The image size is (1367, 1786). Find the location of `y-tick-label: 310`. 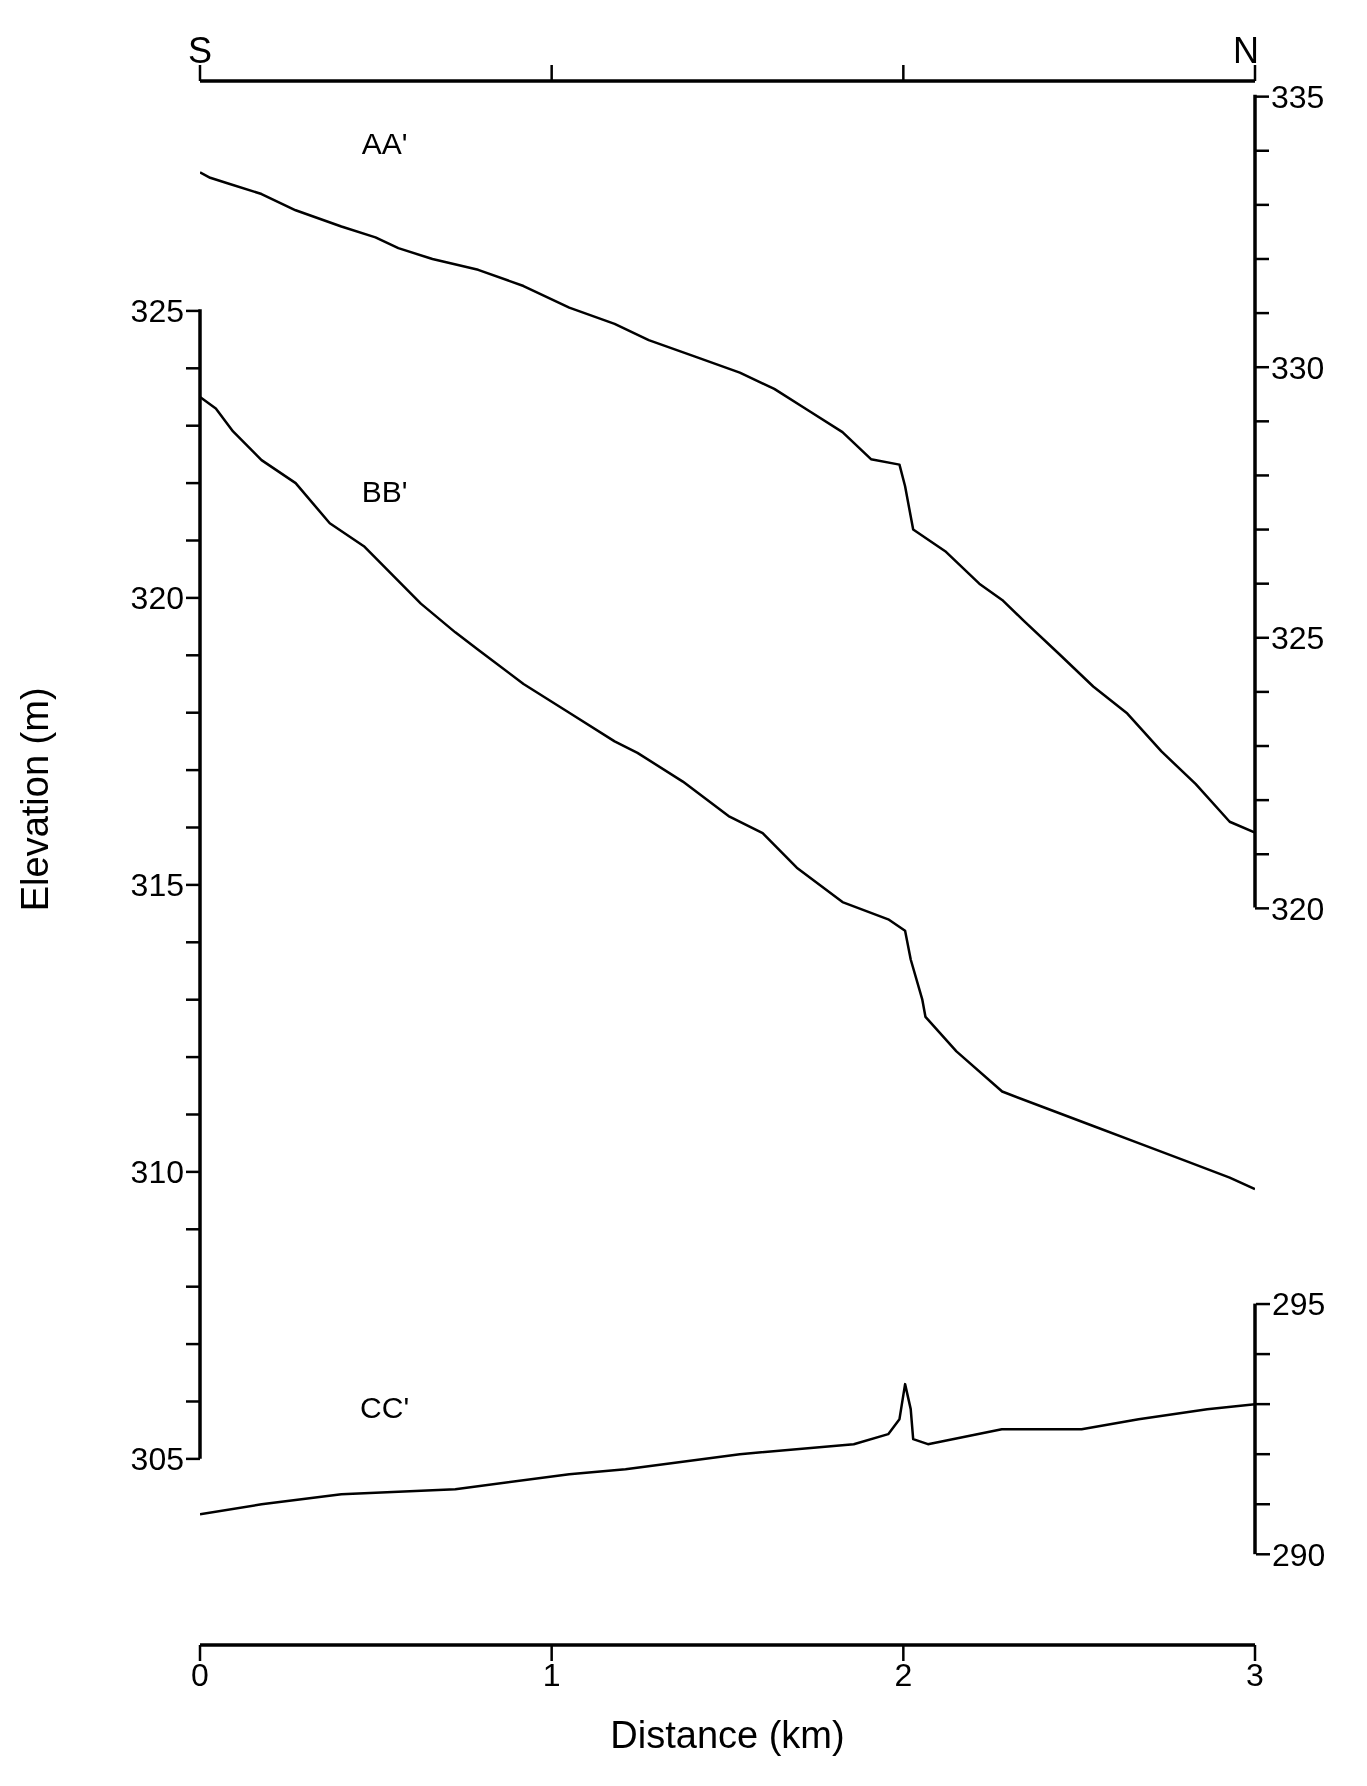

y-tick-label: 310 is located at coordinates (157, 1172).